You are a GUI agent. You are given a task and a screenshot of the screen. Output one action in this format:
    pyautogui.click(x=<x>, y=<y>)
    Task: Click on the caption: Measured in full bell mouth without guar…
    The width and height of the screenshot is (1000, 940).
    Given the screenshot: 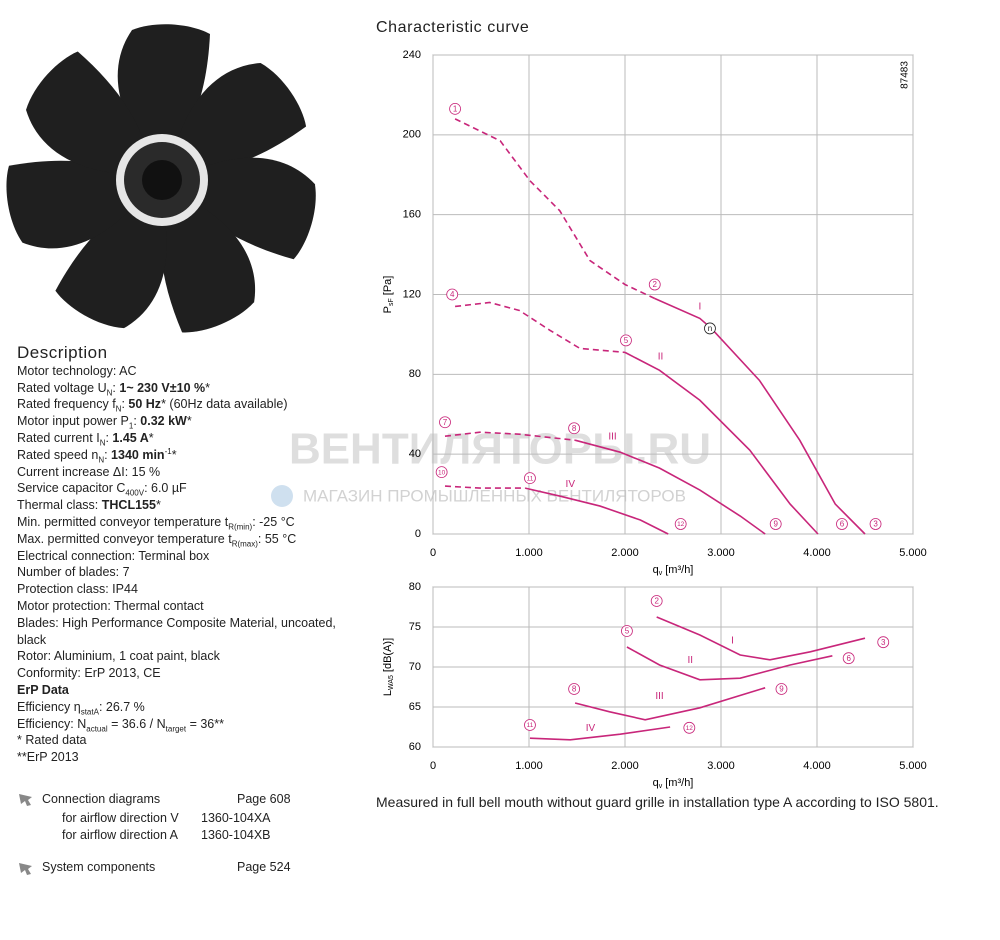 What is the action you would take?
    pyautogui.click(x=657, y=802)
    